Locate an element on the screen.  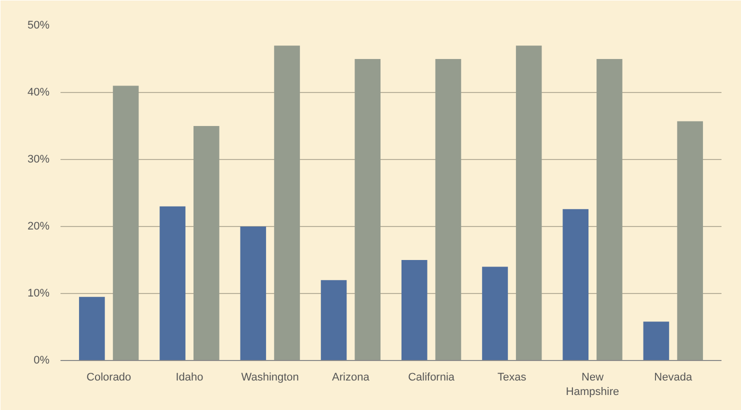
y-tick-label: 20% is located at coordinates (38, 226).